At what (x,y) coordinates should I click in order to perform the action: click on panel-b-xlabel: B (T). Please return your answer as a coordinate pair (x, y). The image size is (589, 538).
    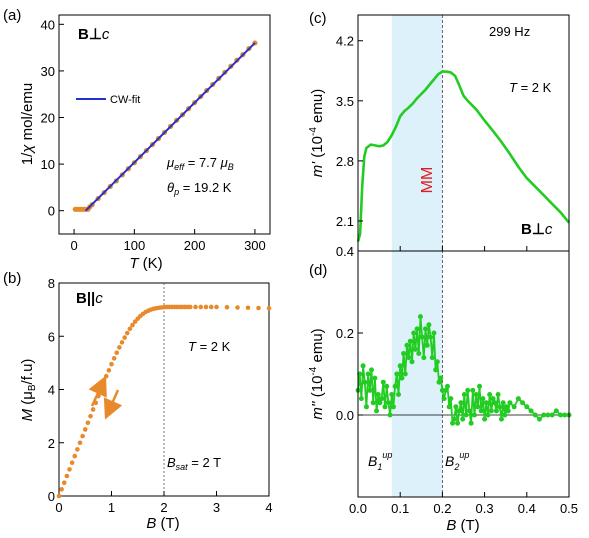
    Looking at the image, I should click on (162, 523).